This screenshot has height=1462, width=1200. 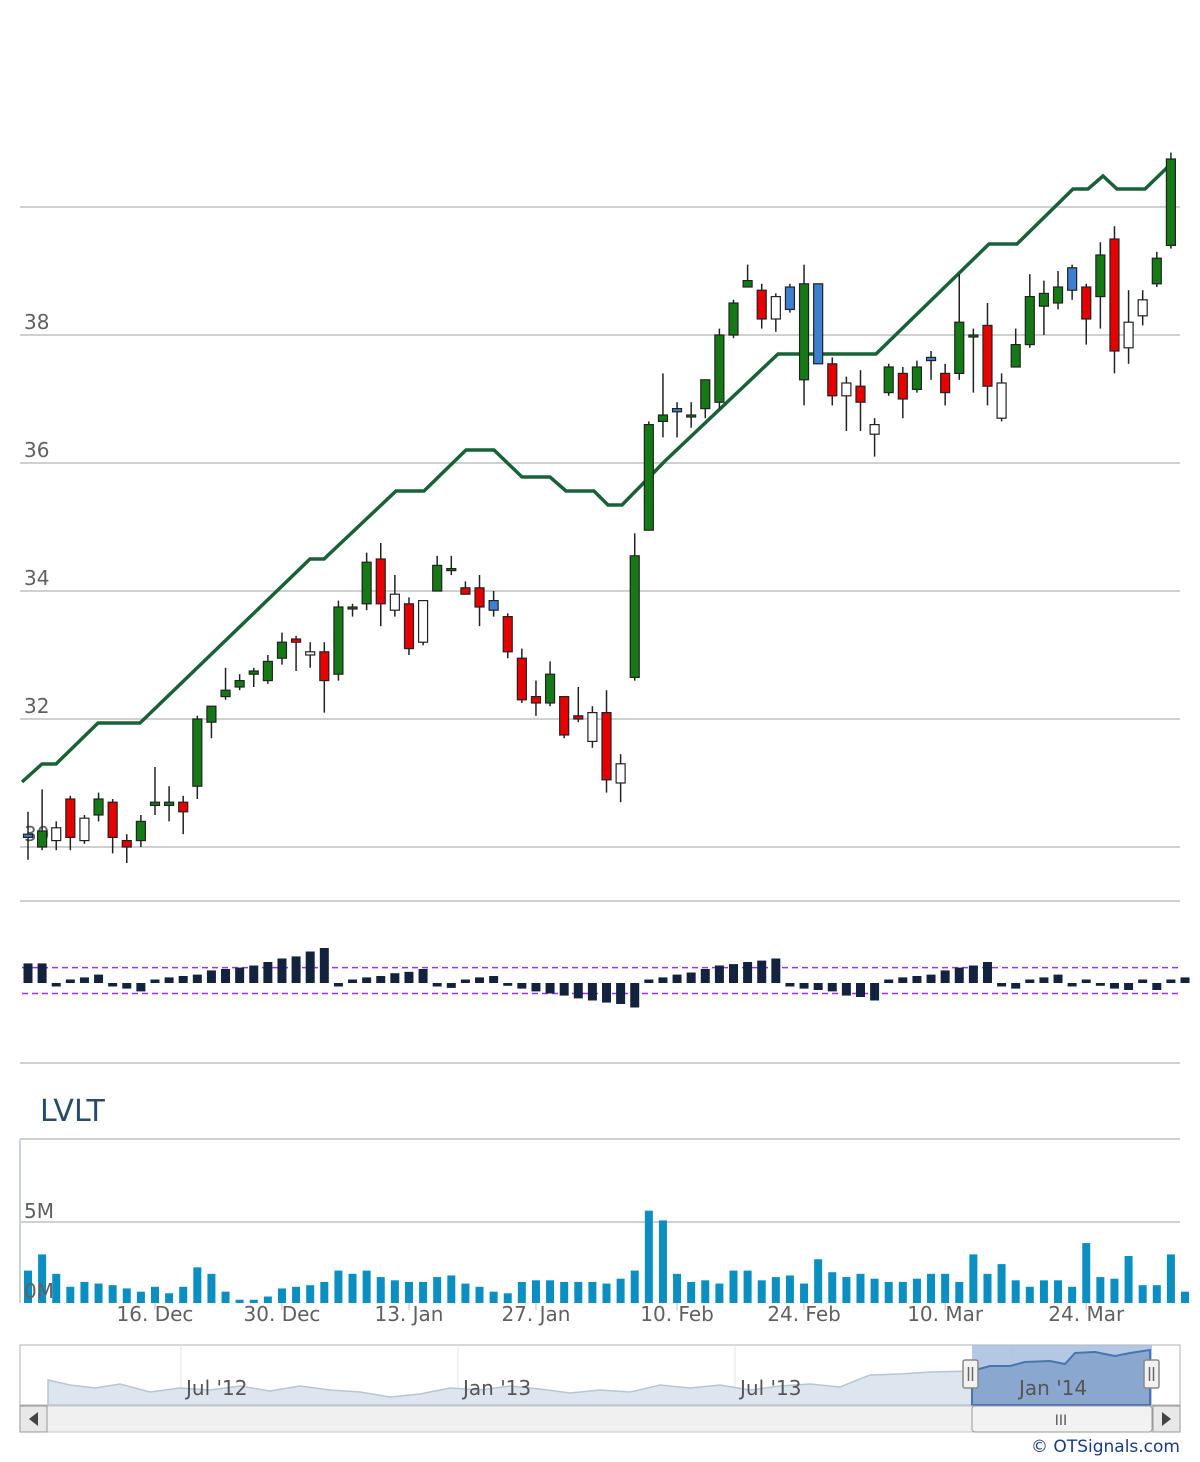 I want to click on scrollbar-thumb, so click(x=1062, y=1419).